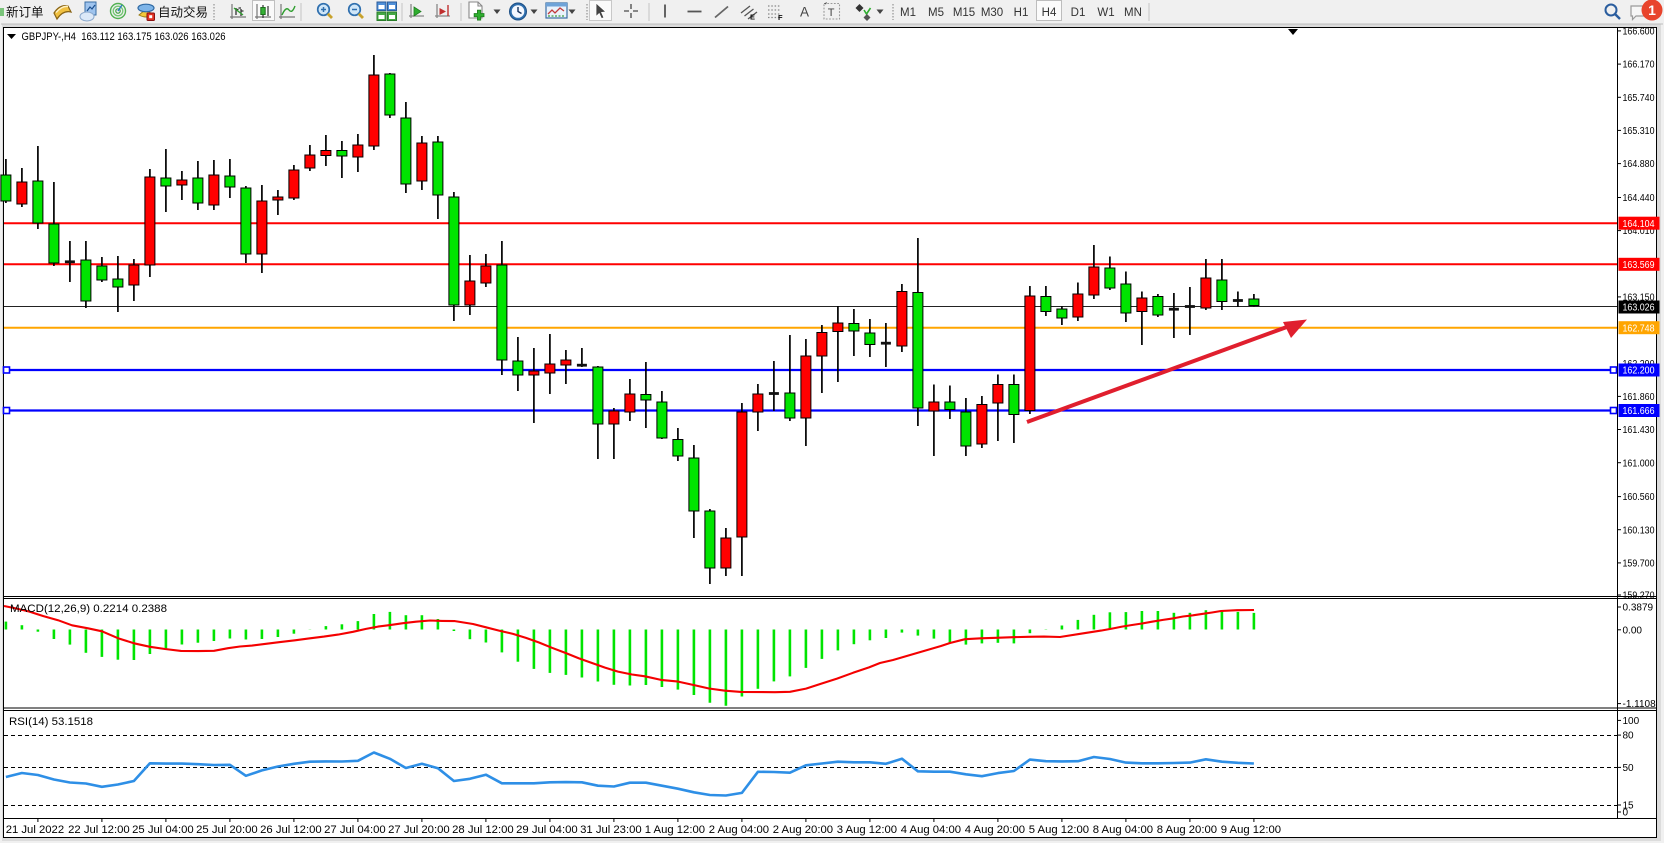 This screenshot has width=1664, height=843. What do you see at coordinates (908, 13) in the screenshot?
I see `svg-text: M1` at bounding box center [908, 13].